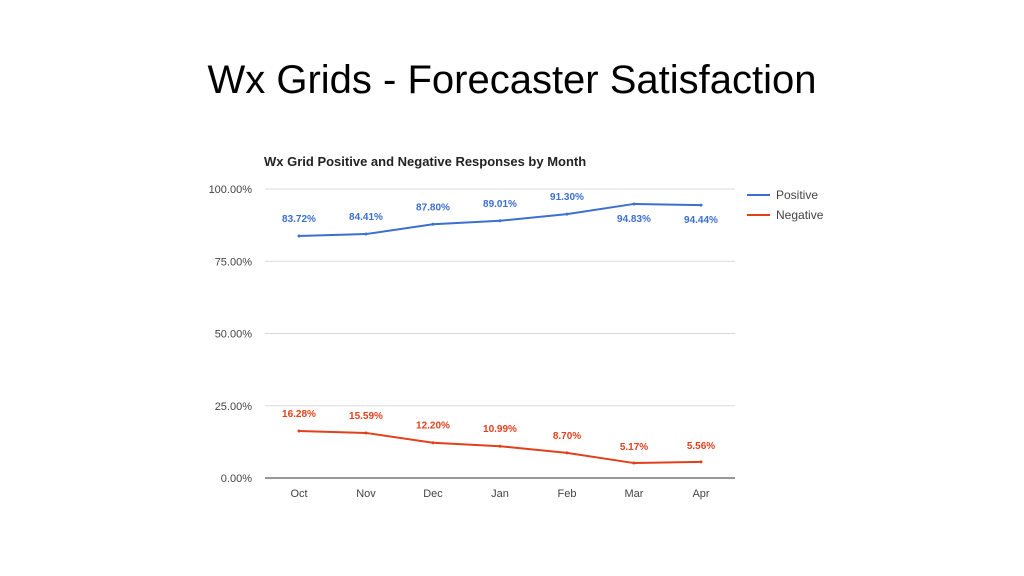  I want to click on y-tick-label: 25.00%, so click(234, 407).